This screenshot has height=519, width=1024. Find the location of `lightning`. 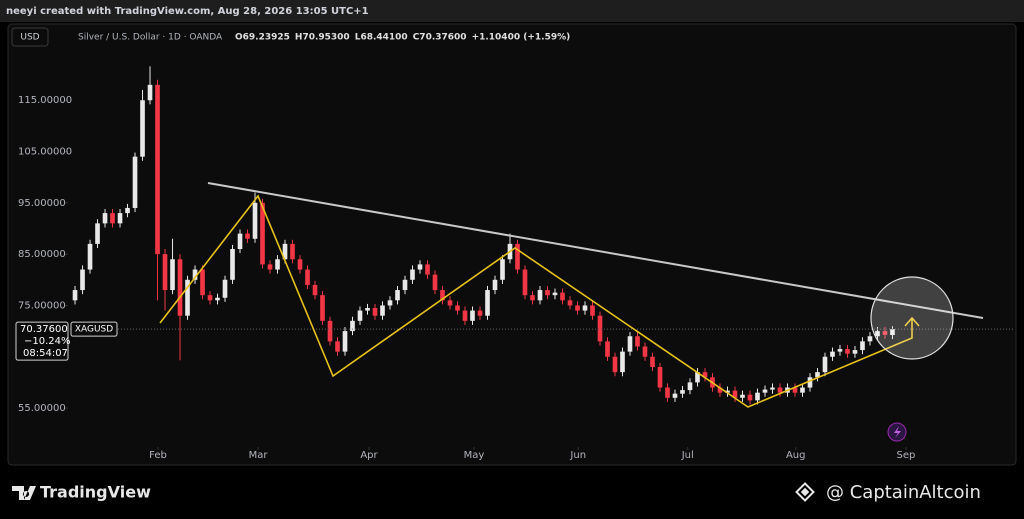

lightning is located at coordinates (897, 432).